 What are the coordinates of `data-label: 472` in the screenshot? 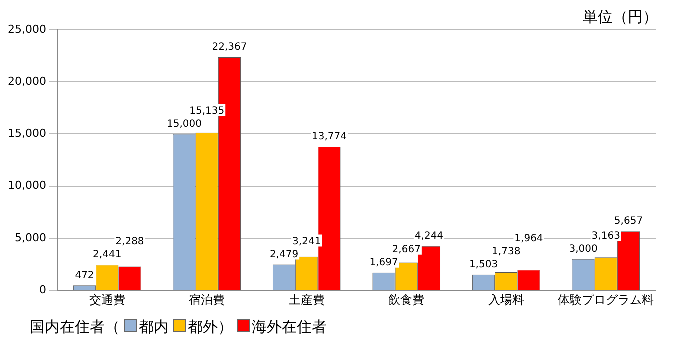 It's located at (84, 276).